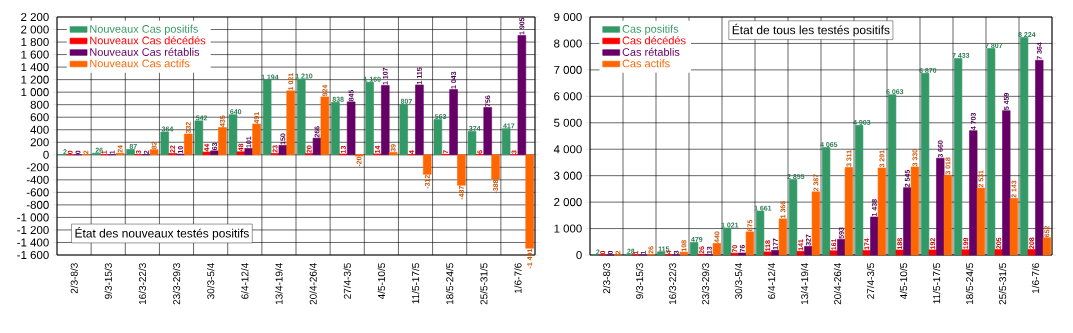 The image size is (1073, 333). Describe the element at coordinates (37, 204) in the screenshot. I see `y-tick-label: -800` at that location.